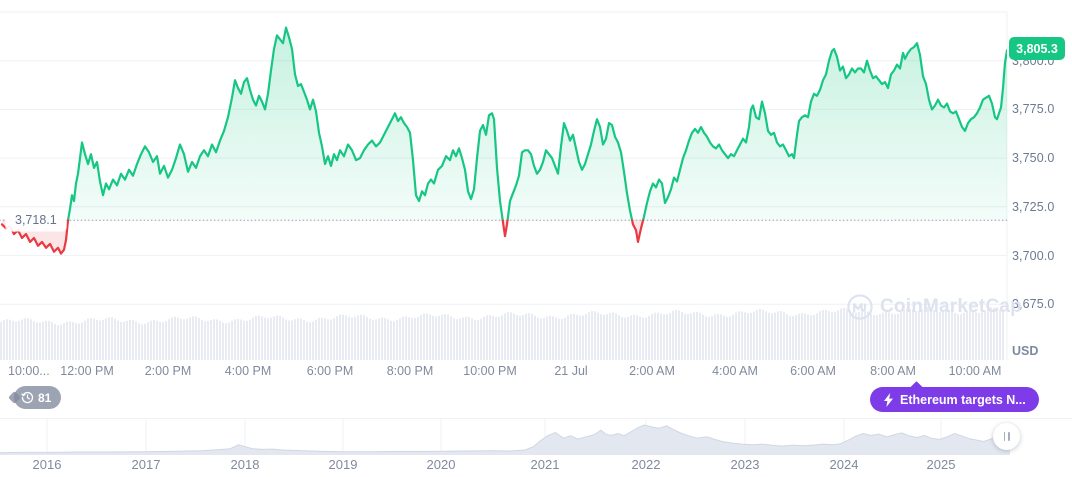  Describe the element at coordinates (245, 464) in the screenshot. I see `timeline-year-label: 2018` at that location.